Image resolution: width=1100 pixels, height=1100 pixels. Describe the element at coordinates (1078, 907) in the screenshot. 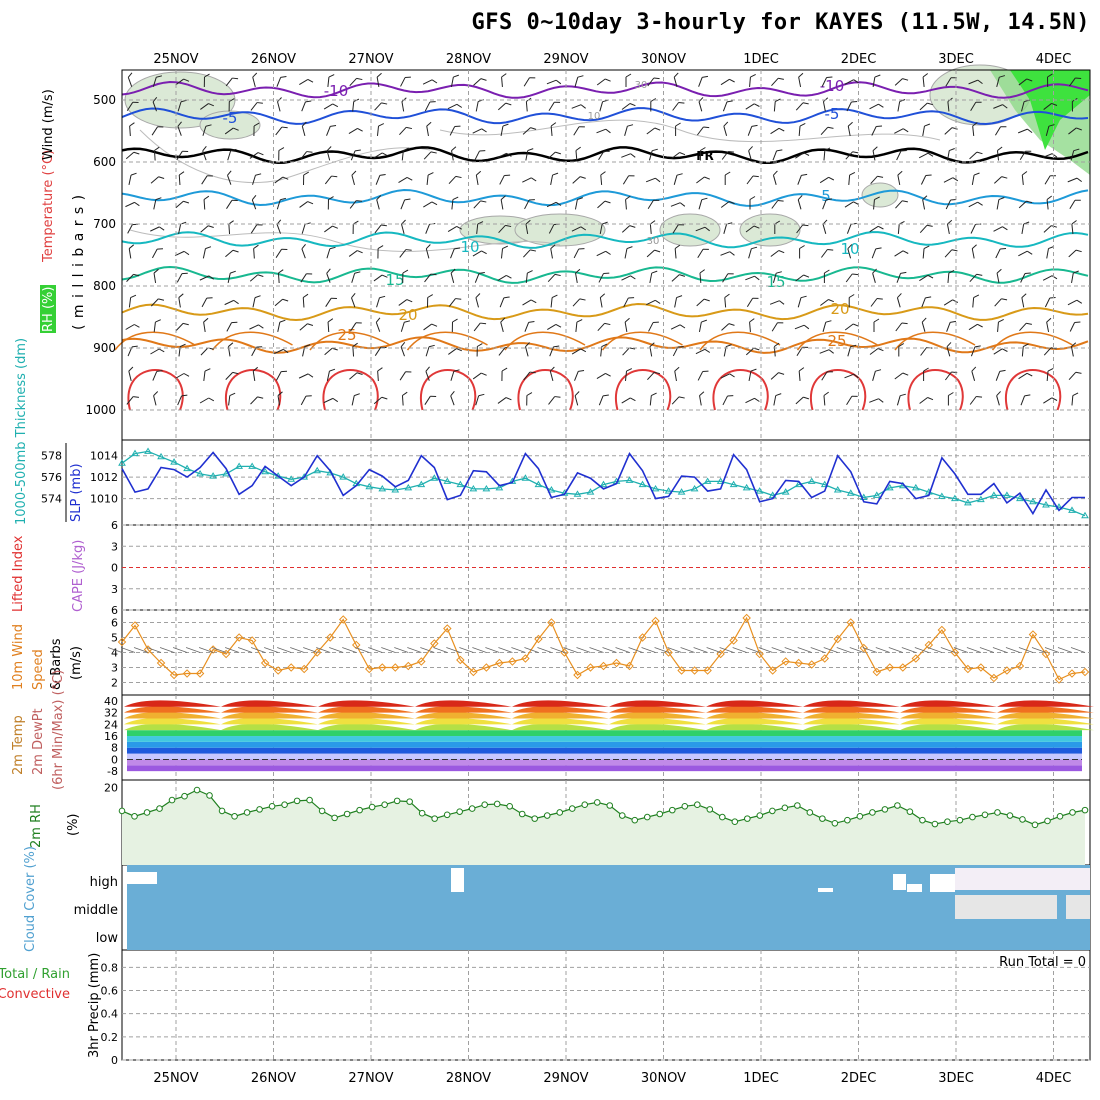

I see `cloud-middle-gap` at that location.